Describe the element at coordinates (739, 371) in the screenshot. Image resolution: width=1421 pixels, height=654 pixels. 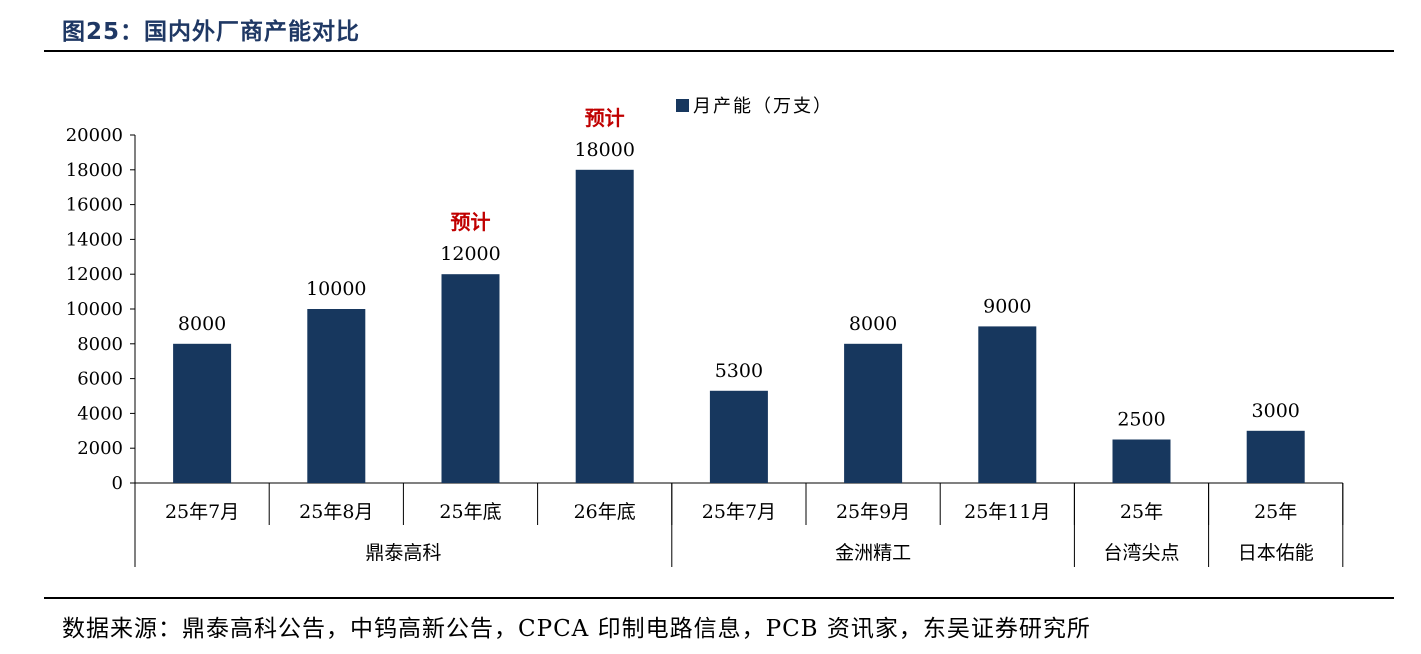
I see `data-label: 5300` at that location.